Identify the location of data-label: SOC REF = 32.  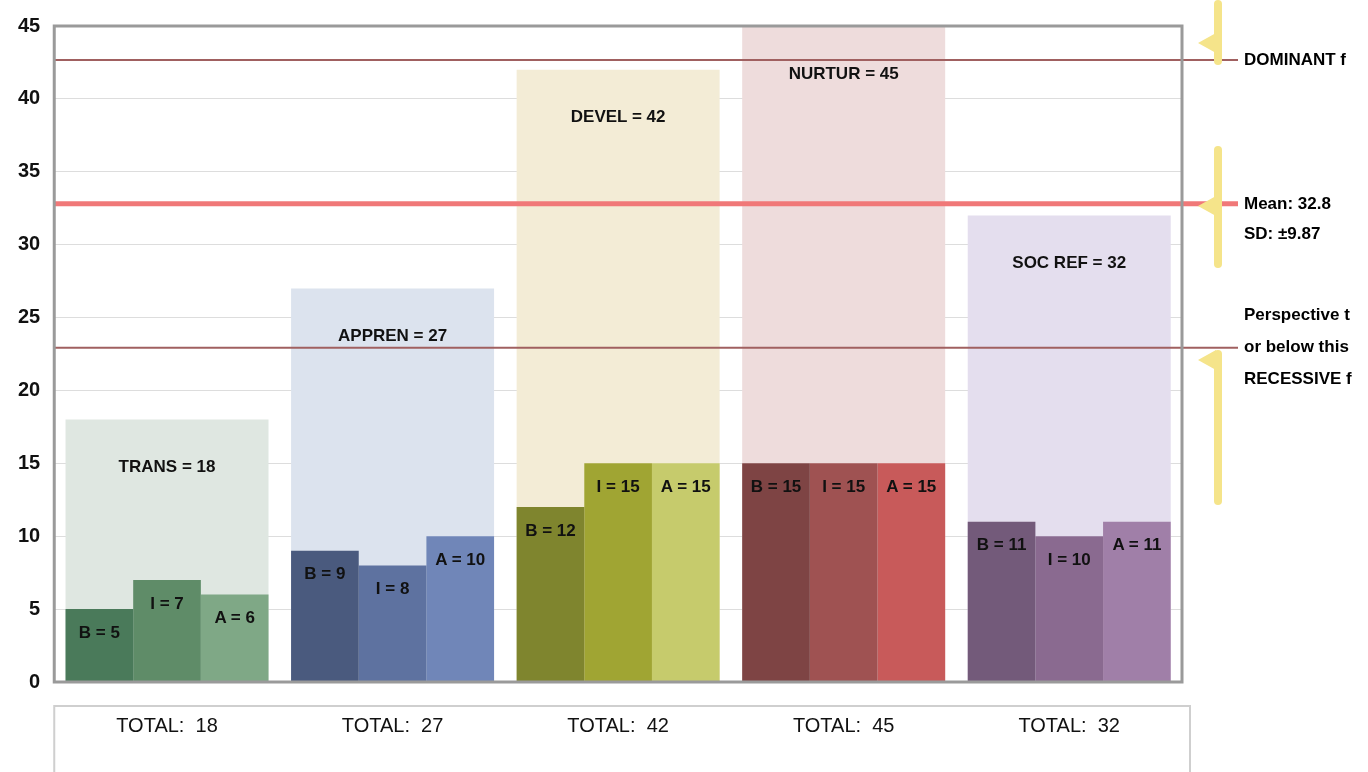
(1069, 263).